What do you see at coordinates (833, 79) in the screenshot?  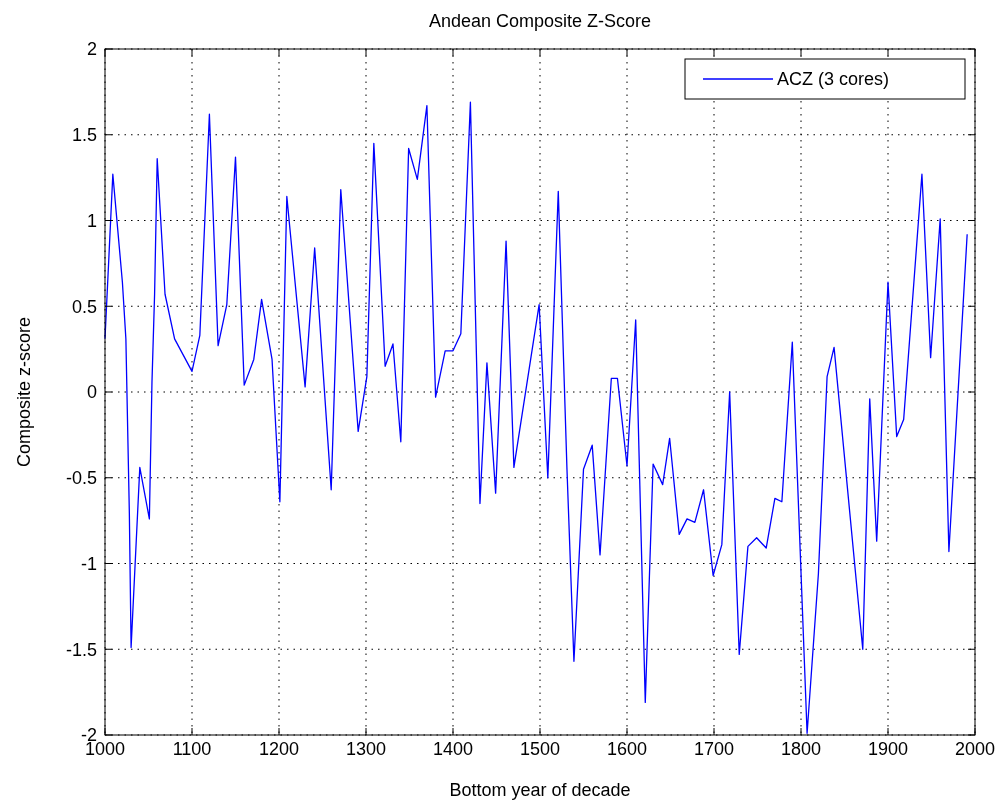 I see `legend-label: ACZ (3 cores)` at bounding box center [833, 79].